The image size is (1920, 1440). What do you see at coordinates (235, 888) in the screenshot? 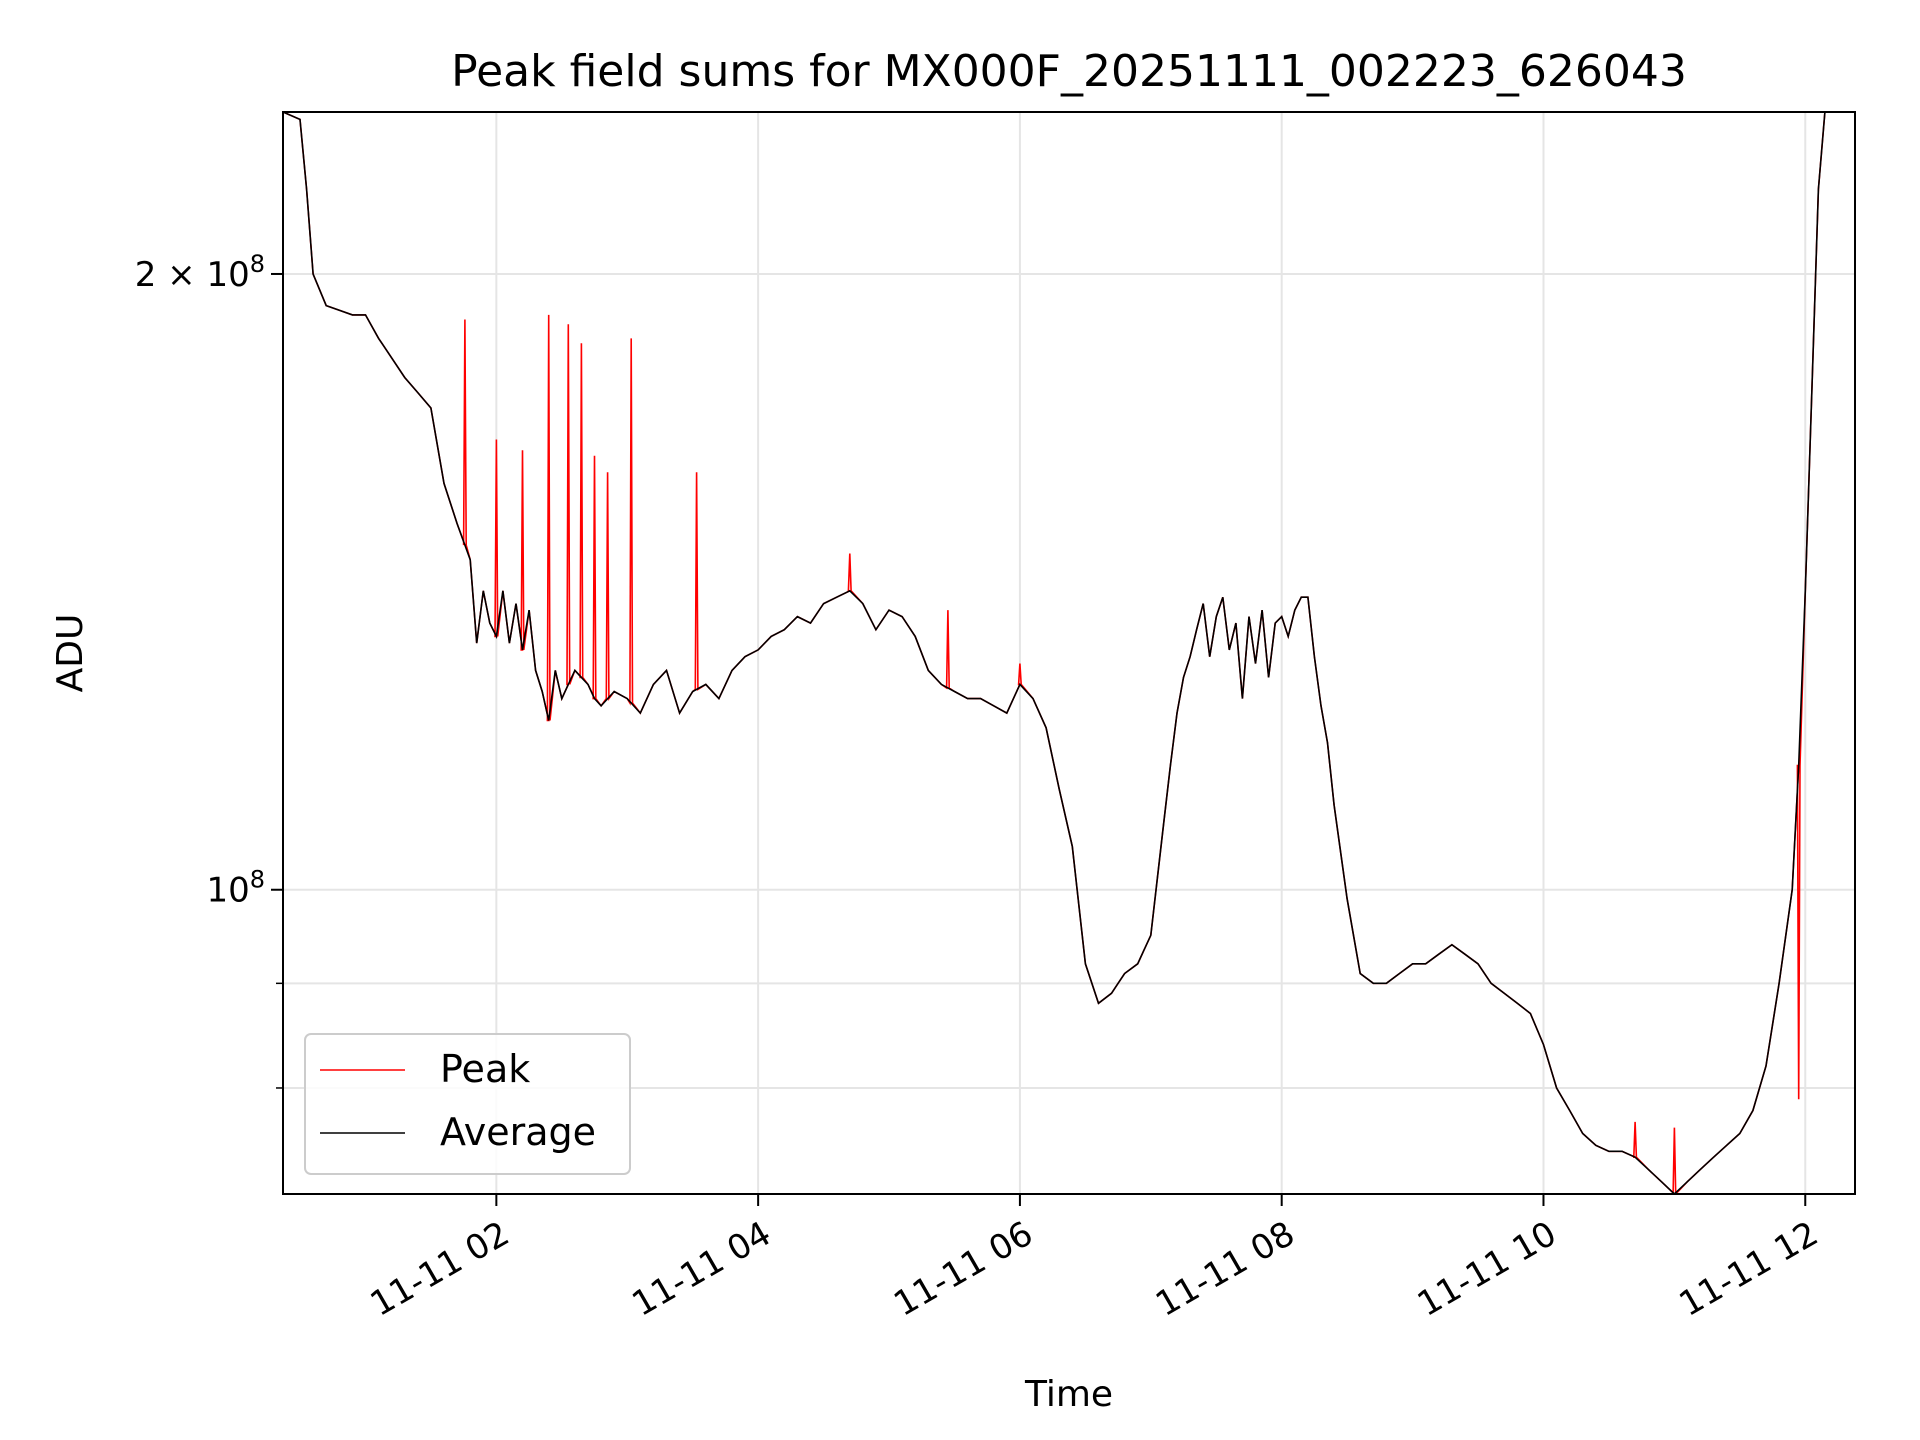
I see `y-tick-label: 108` at bounding box center [235, 888].